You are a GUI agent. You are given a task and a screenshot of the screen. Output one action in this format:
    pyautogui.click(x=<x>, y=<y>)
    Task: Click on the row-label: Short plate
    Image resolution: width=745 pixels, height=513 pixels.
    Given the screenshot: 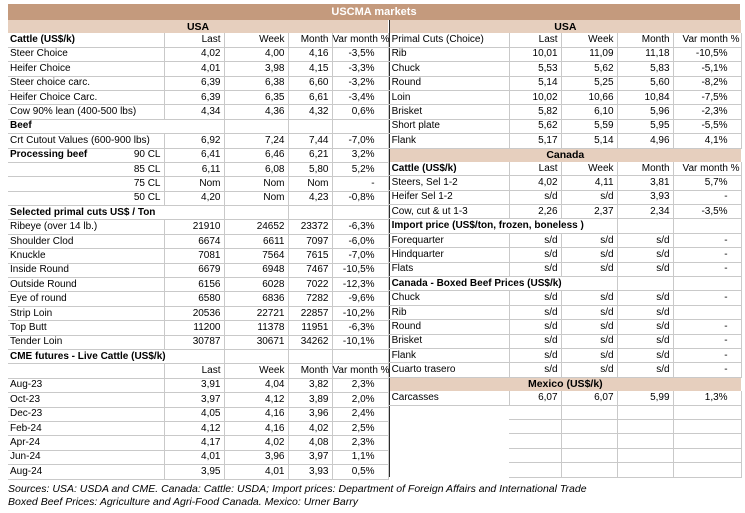 What is the action you would take?
    pyautogui.click(x=449, y=127)
    